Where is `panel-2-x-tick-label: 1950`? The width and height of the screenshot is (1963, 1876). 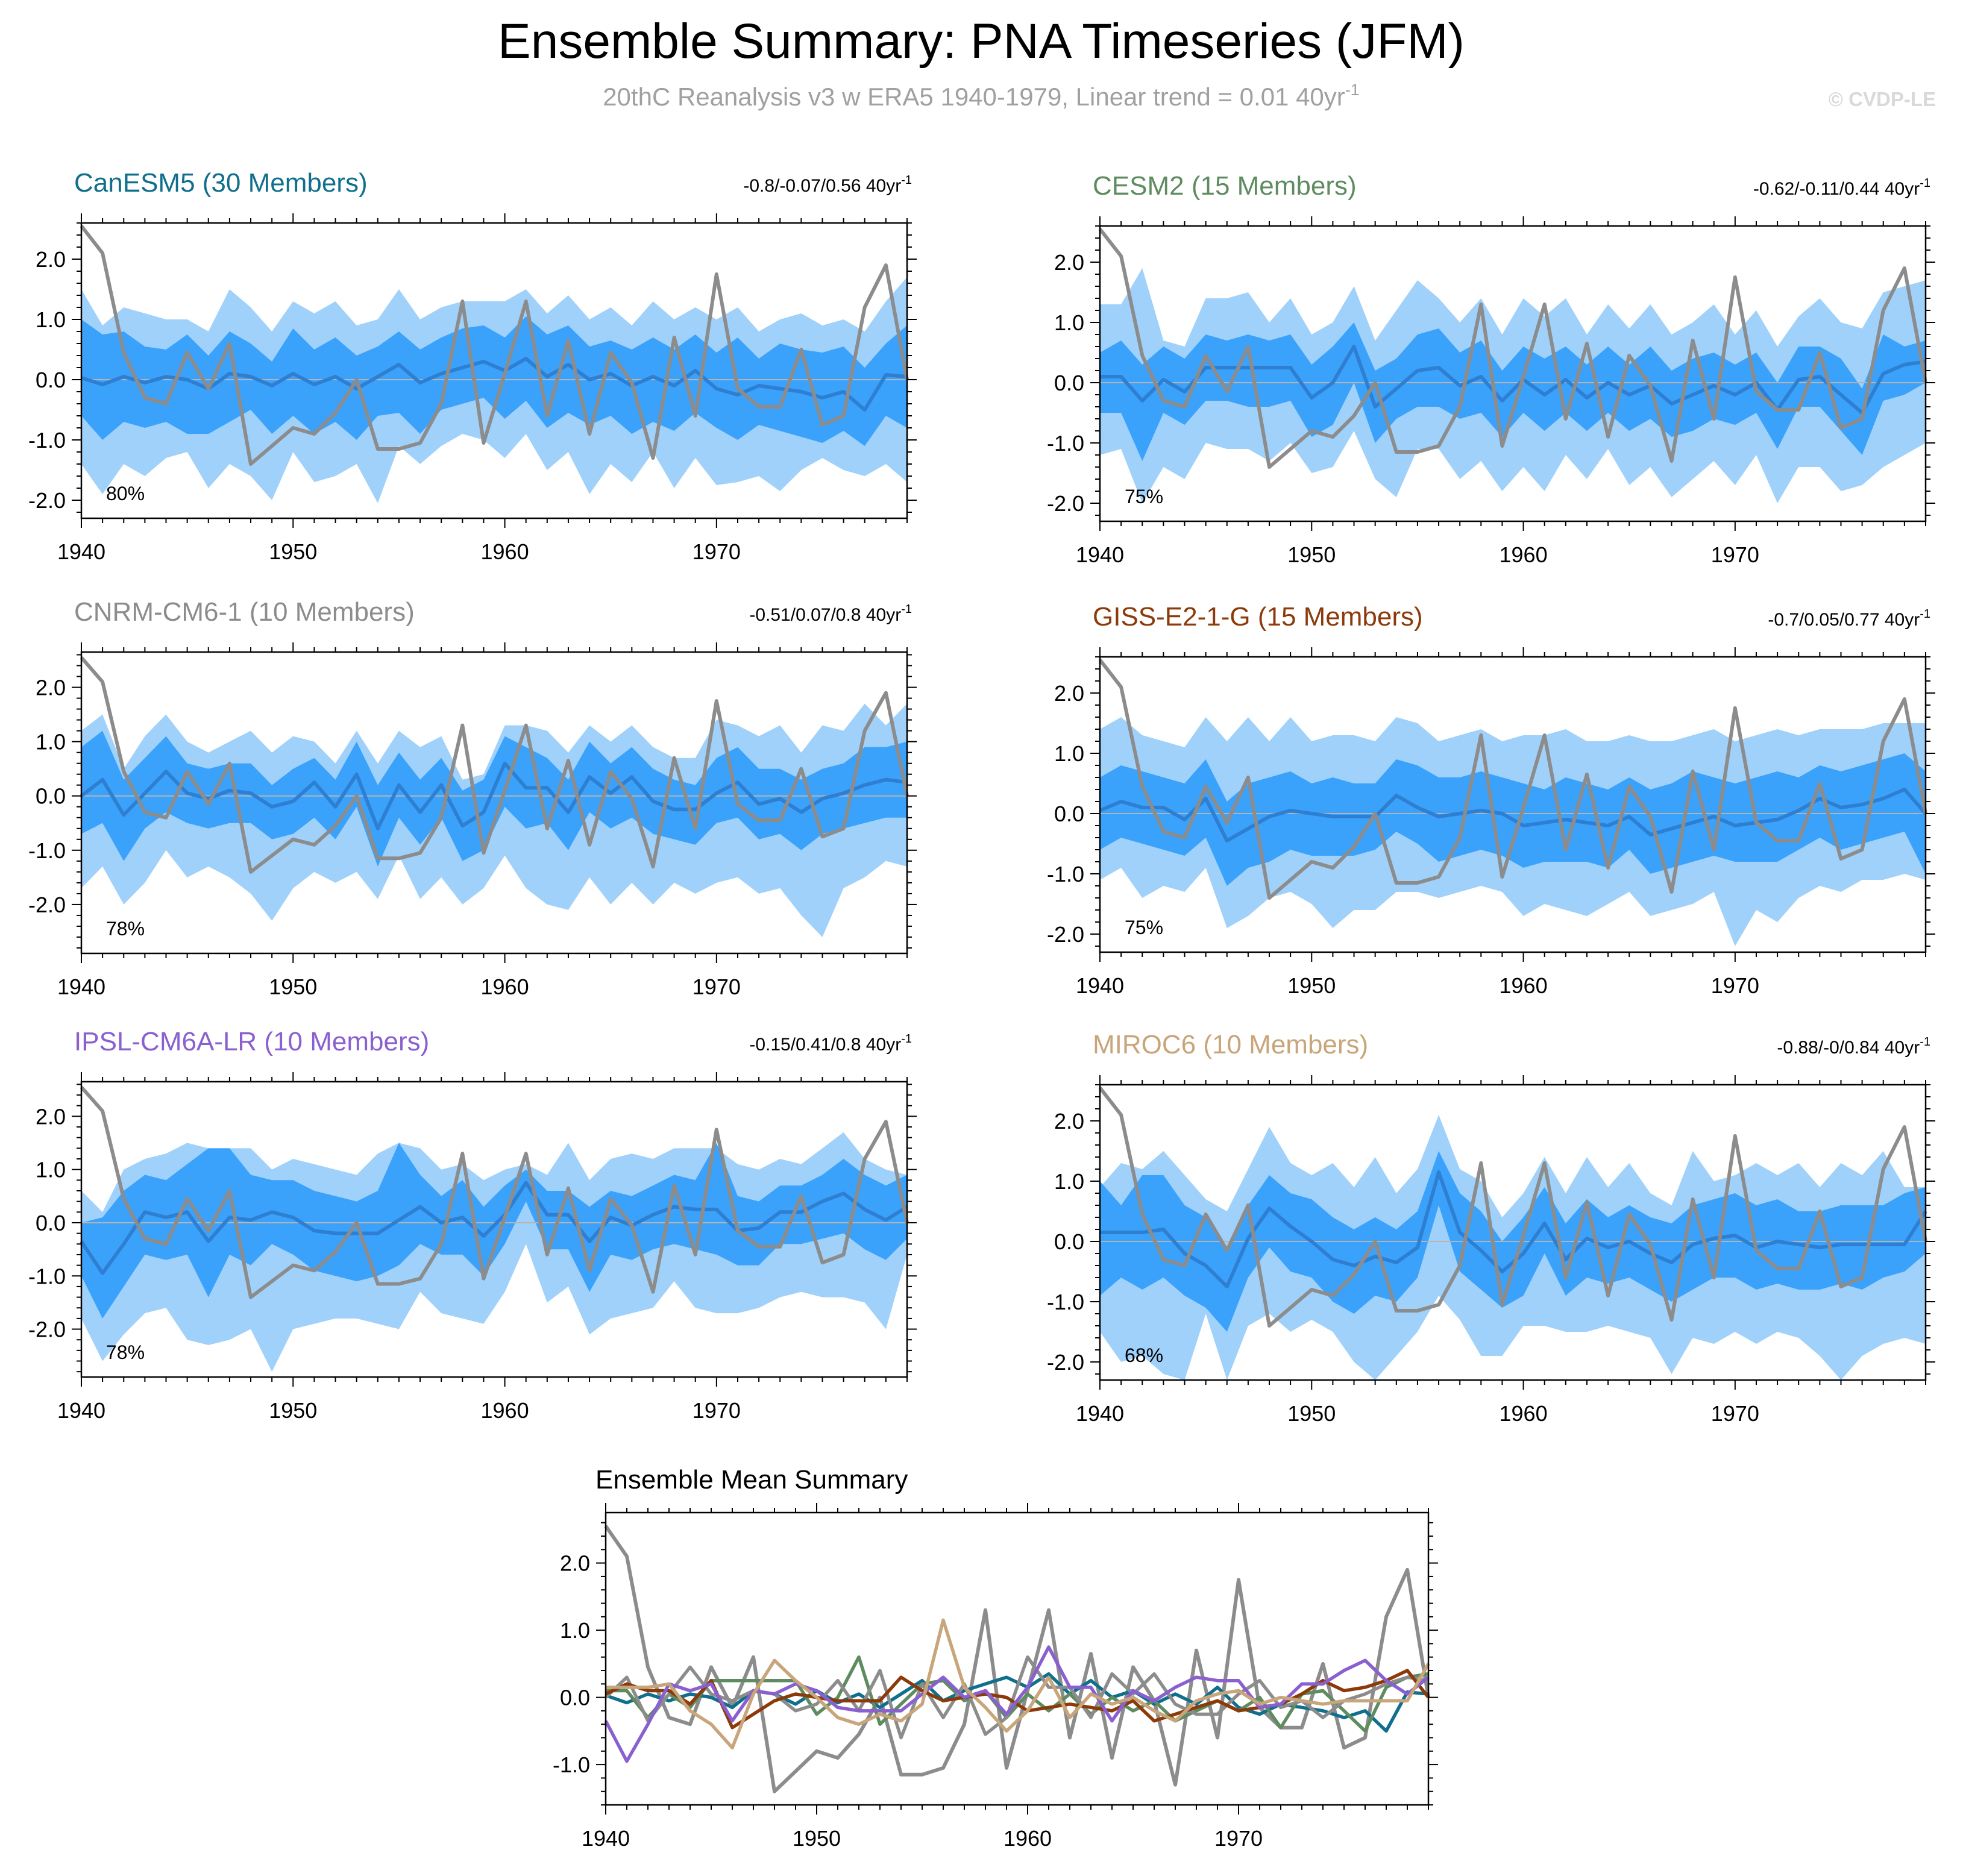 panel-2-x-tick-label: 1950 is located at coordinates (1311, 554).